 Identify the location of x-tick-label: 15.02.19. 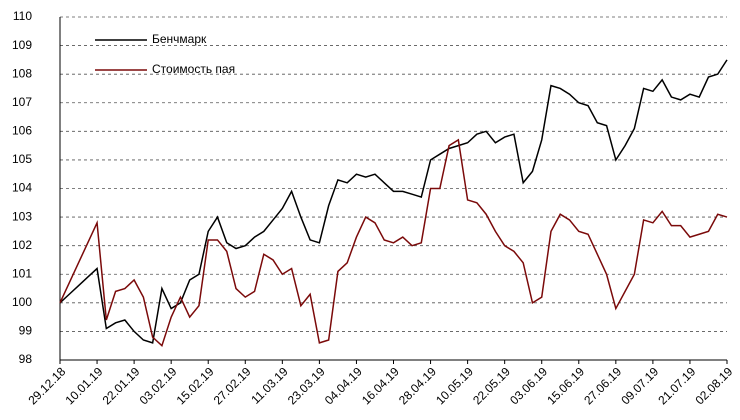
(195, 385).